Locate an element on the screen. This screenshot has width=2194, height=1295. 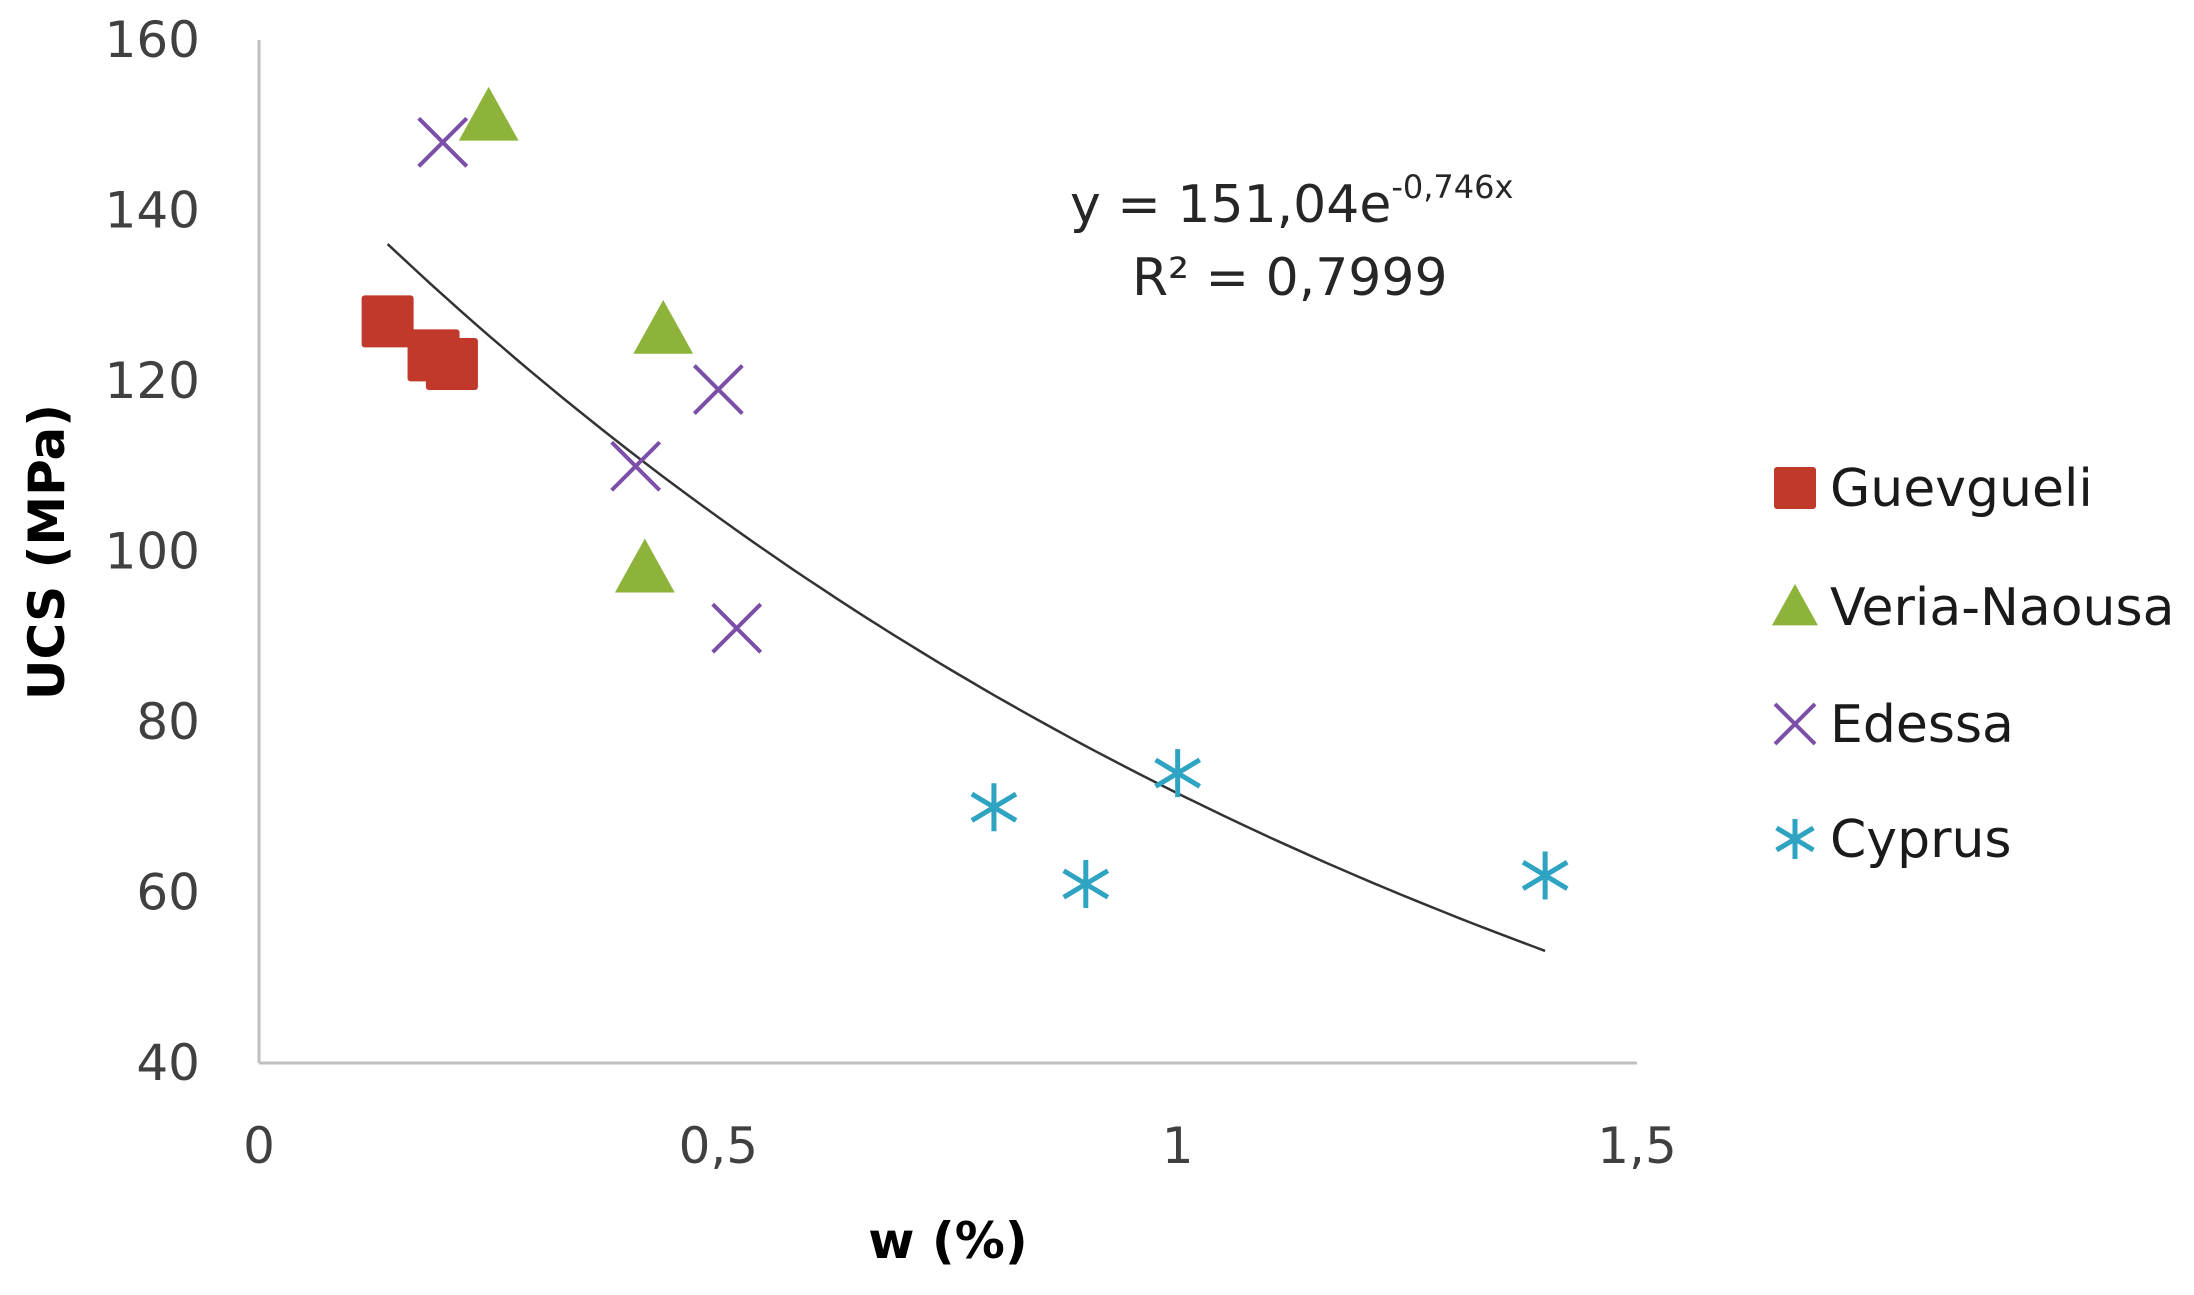
legend-item-guevgueli: Guevgueli is located at coordinates (1933, 489).